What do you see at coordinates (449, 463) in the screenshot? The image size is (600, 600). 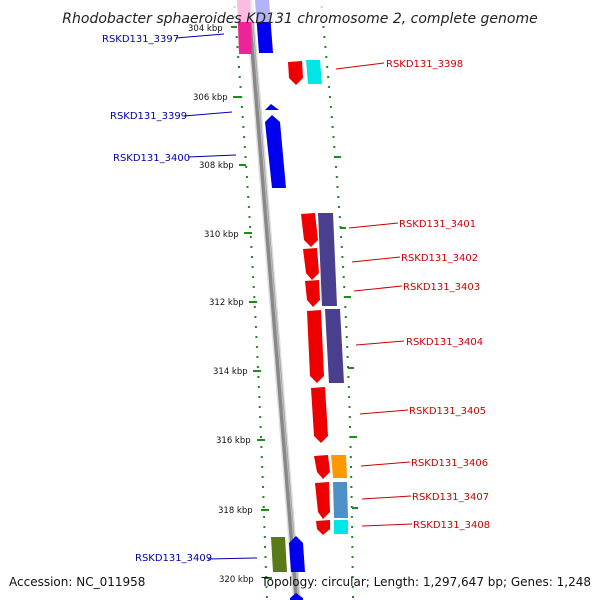 I see `gene-label-3406: RSKD131_3406` at bounding box center [449, 463].